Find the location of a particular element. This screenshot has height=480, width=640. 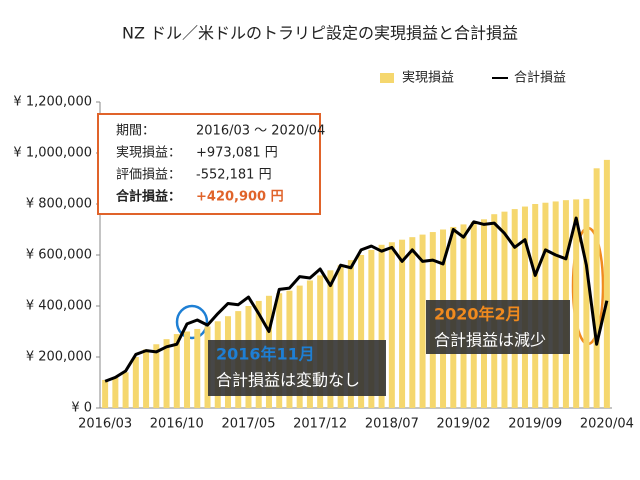

annotation-text: 合計損益は減少 is located at coordinates (490, 340).